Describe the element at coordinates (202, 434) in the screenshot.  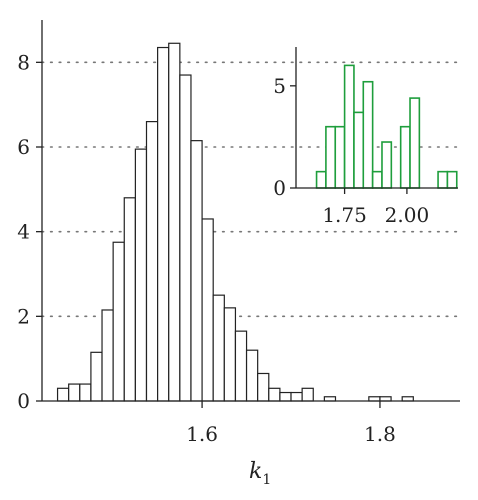
I see `main-x-tick-label: 1.6` at that location.